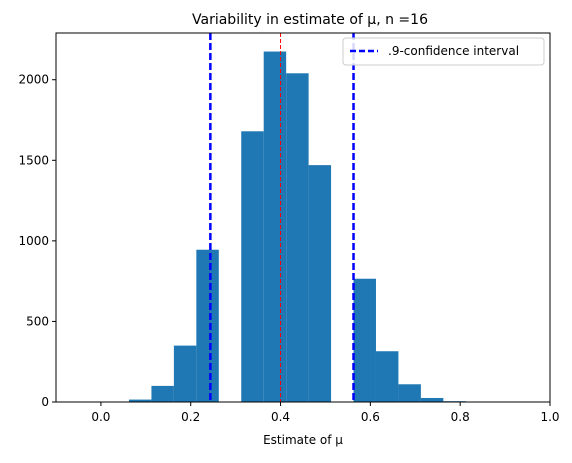 The width and height of the screenshot is (572, 463). Describe the element at coordinates (45, 402) in the screenshot. I see `y-tick-label: 0` at that location.